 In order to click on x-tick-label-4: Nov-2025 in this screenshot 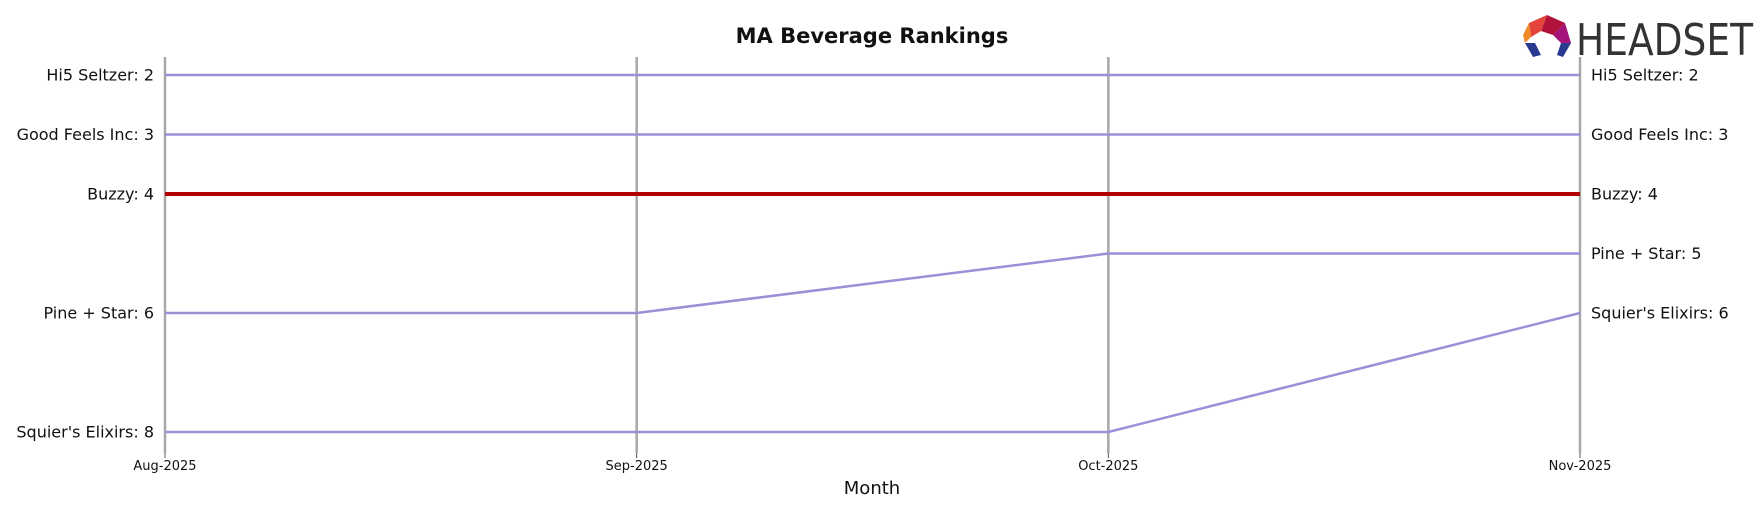, I will do `click(1580, 466)`.